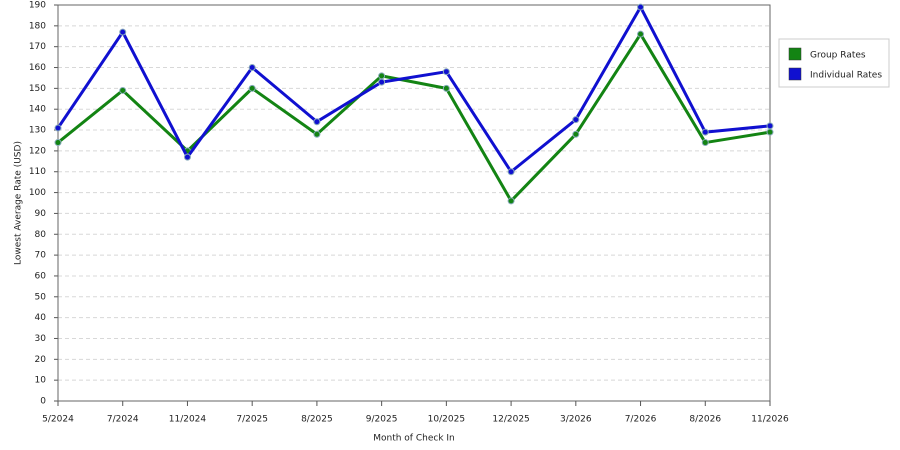 Image resolution: width=900 pixels, height=450 pixels. What do you see at coordinates (37, 193) in the screenshot?
I see `y-tick-label: 100` at bounding box center [37, 193].